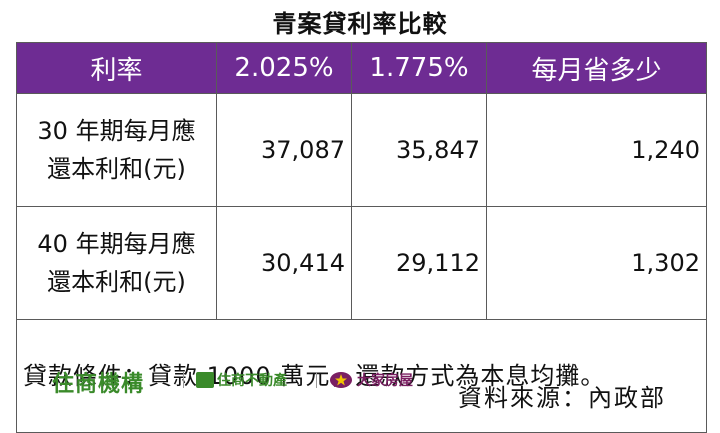 The width and height of the screenshot is (720, 433). I want to click on brand-name: 住商機構, so click(98, 384).